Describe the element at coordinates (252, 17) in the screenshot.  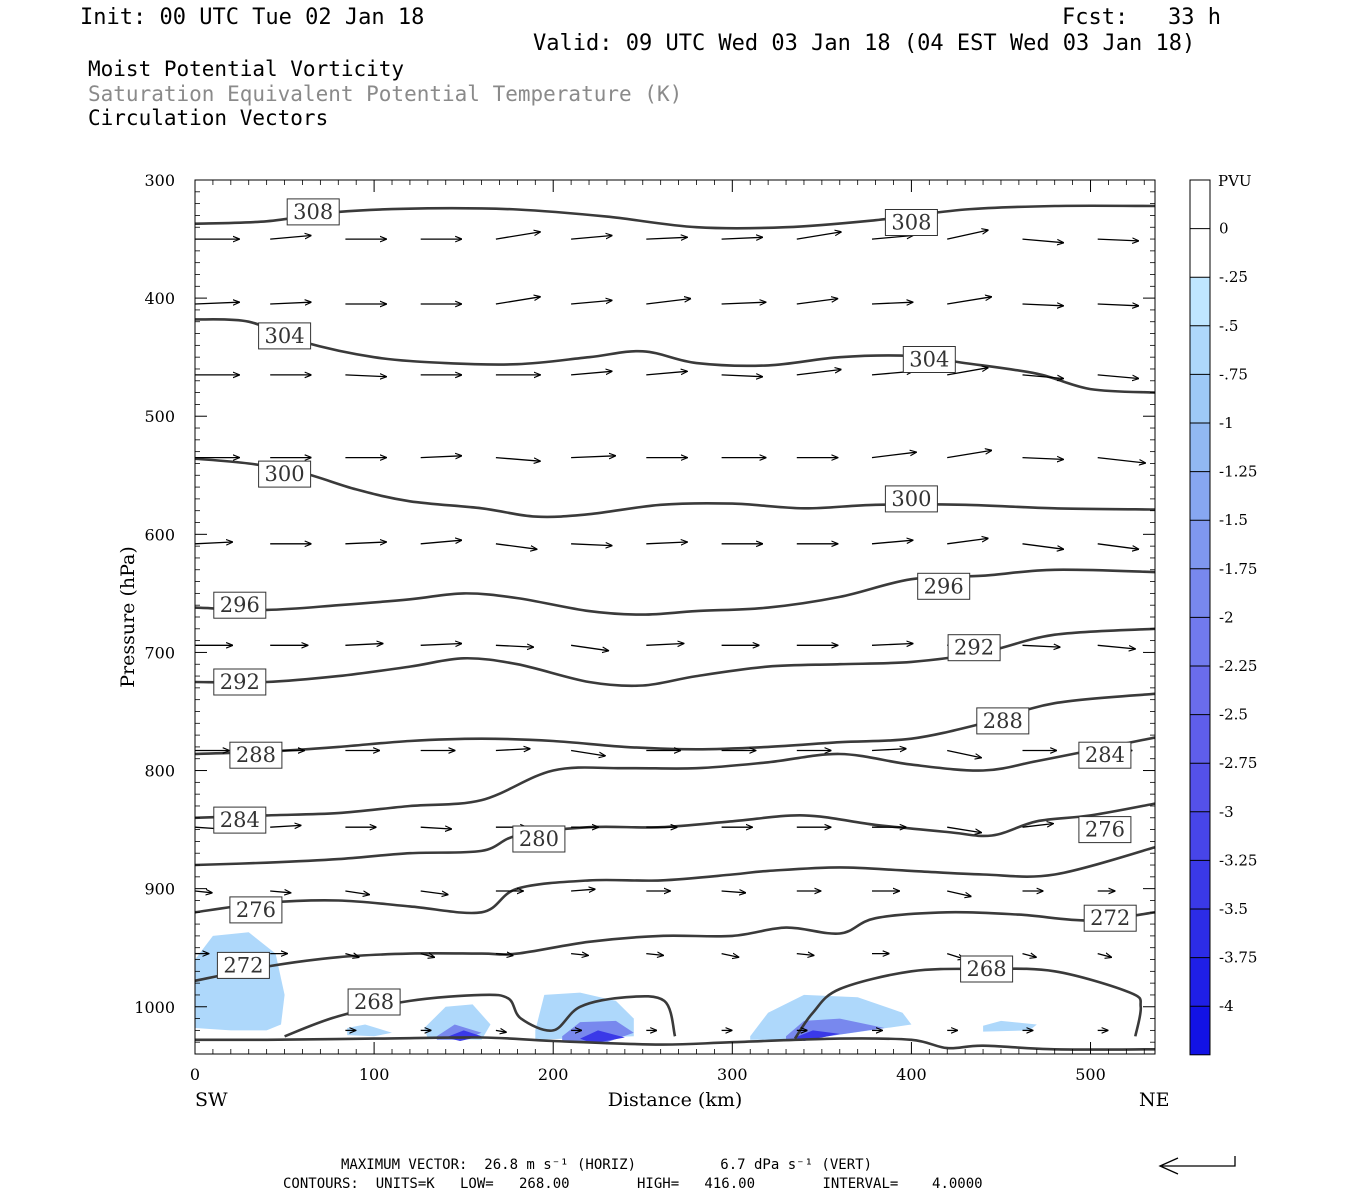
I see `init-time: Init: 00 UTC Tue 02 Jan 18` at that location.